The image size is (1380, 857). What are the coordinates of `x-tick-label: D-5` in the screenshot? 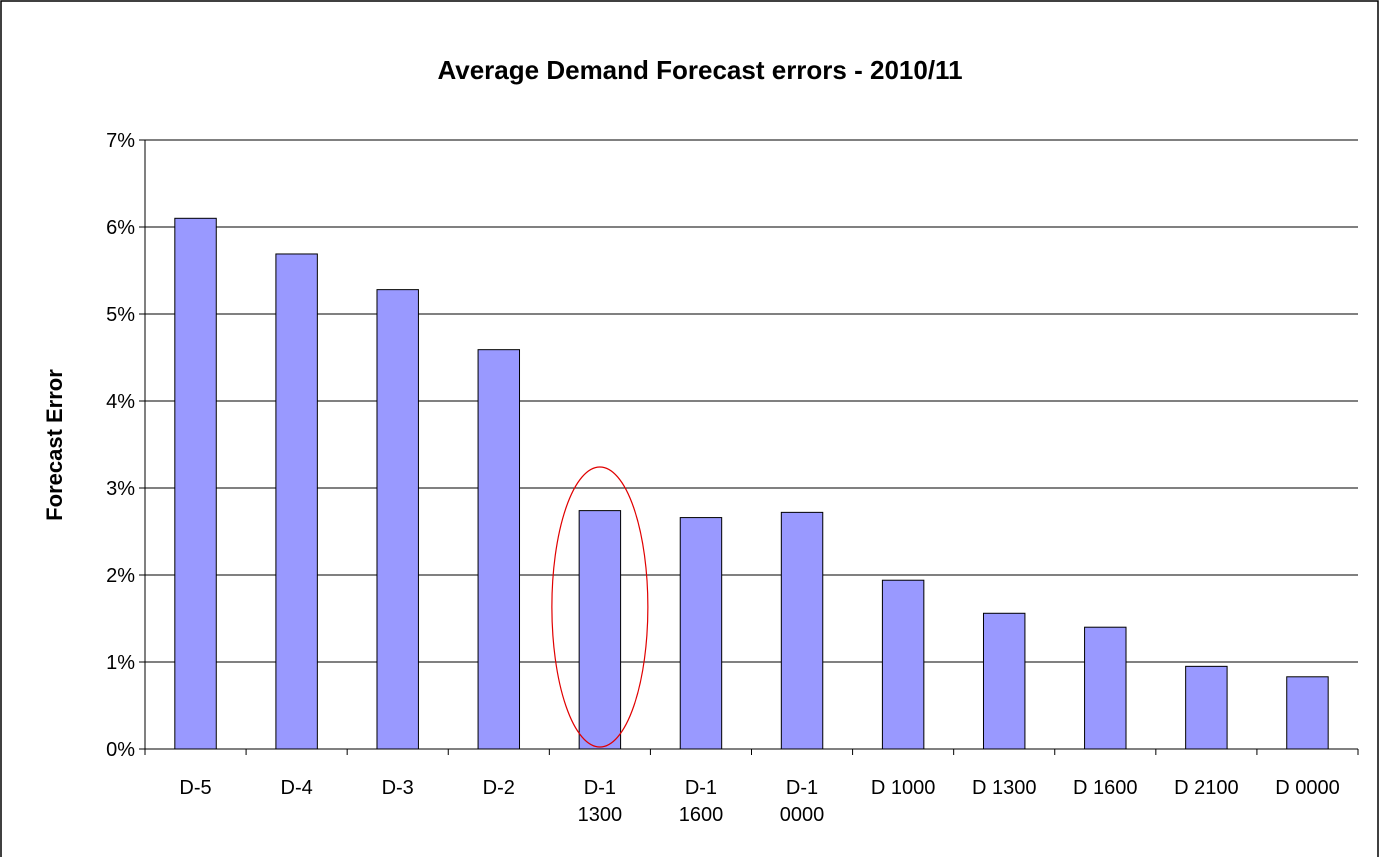 It's located at (195, 788).